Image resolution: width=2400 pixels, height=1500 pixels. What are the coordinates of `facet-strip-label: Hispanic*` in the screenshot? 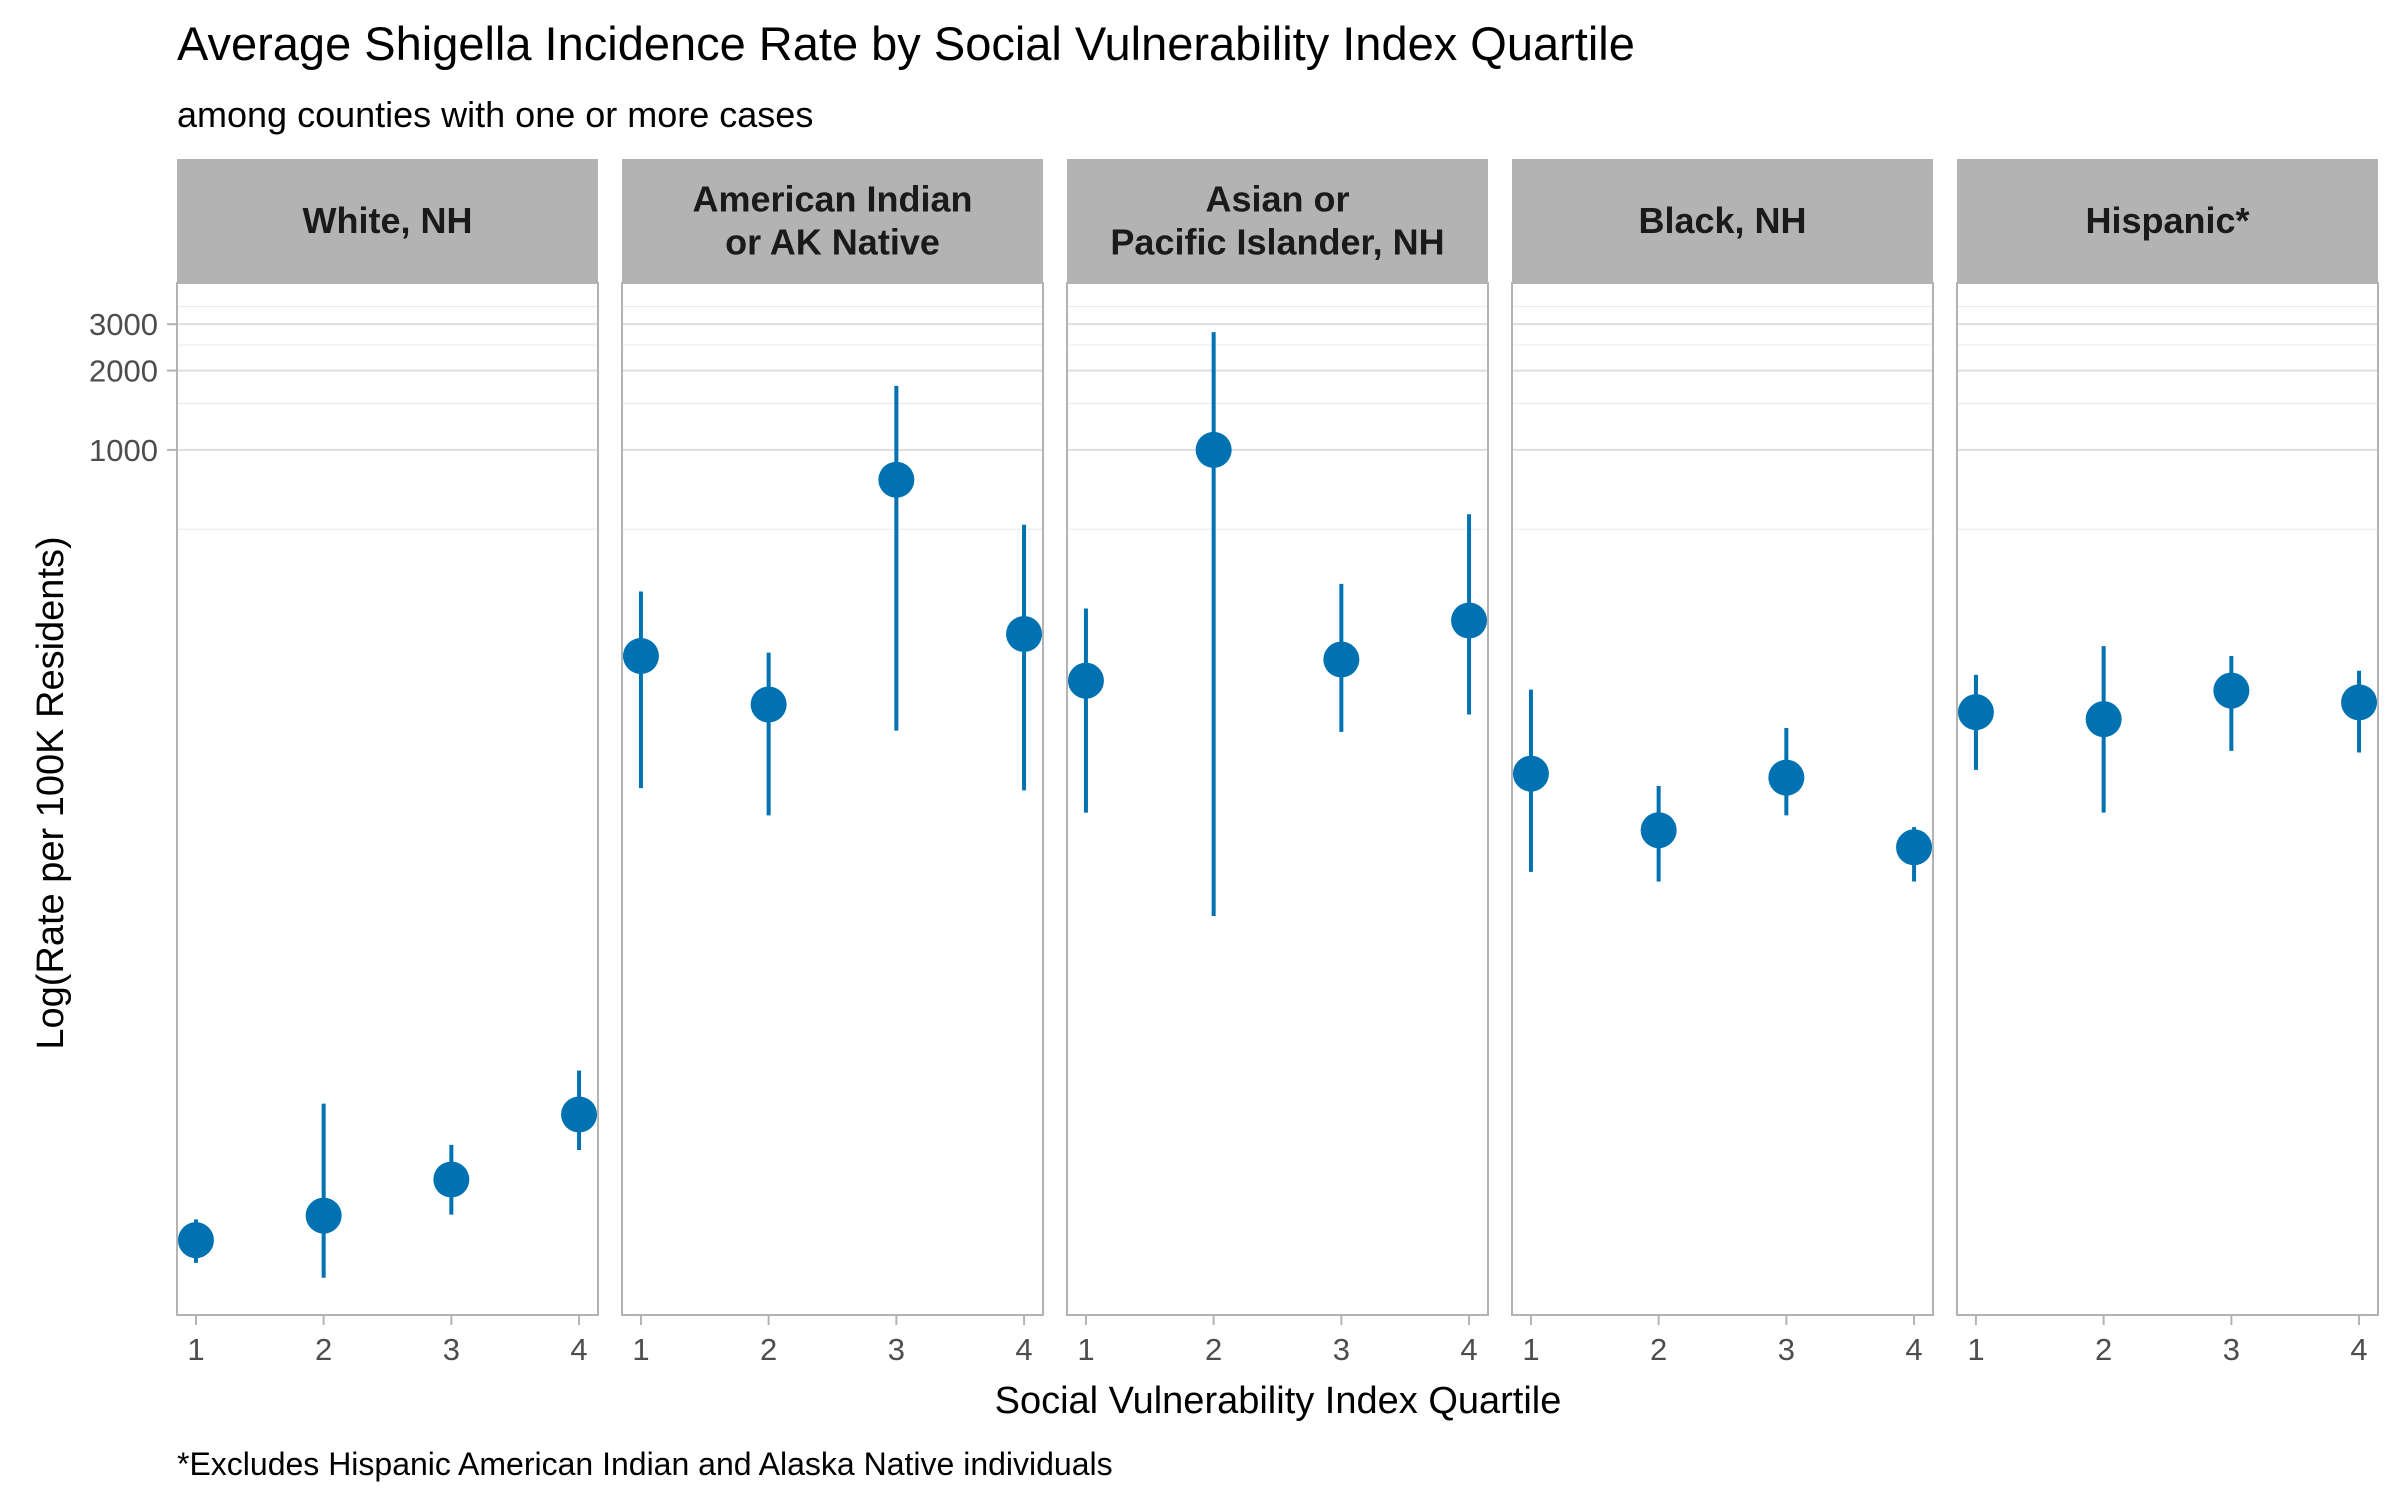 It's located at (2167, 220).